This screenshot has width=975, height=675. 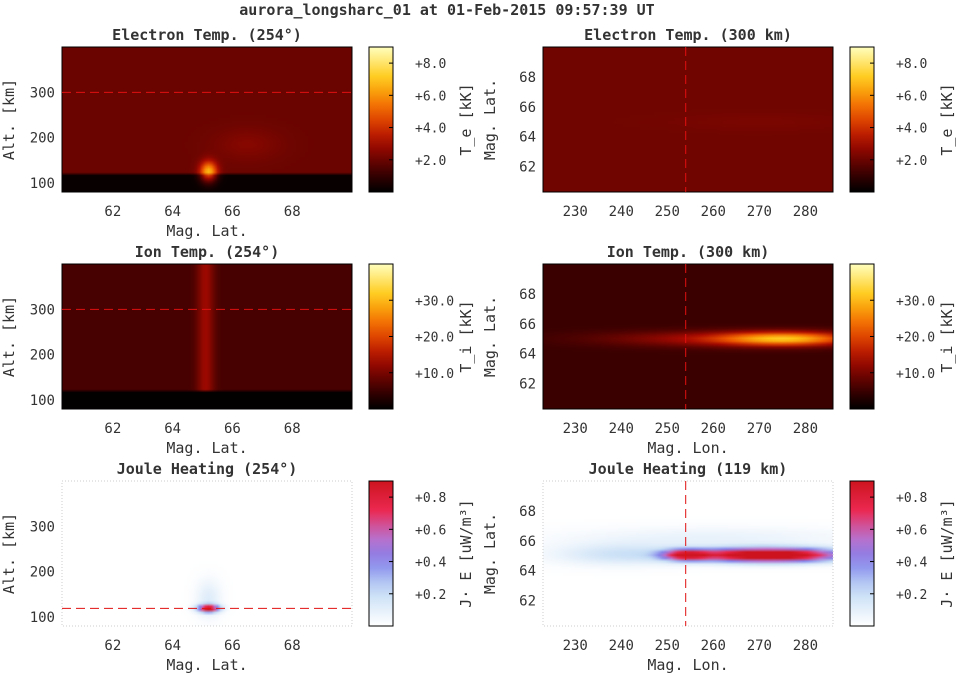 I want to click on panel-title: Electron Temp. (254°), so click(x=207, y=35).